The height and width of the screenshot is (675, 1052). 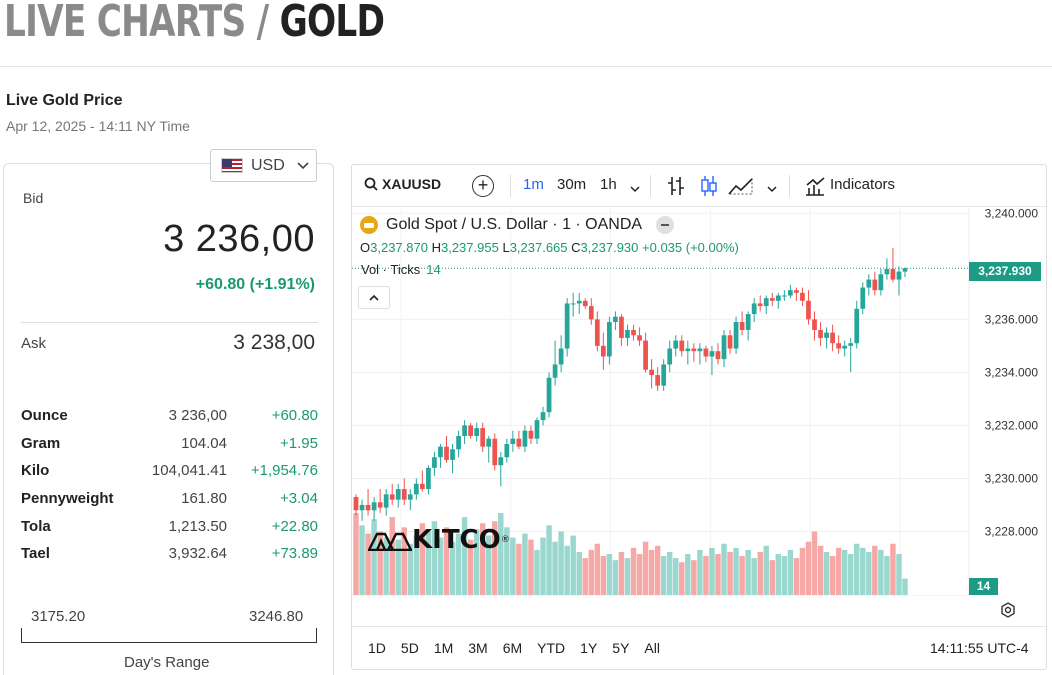 What do you see at coordinates (1012, 372) in the screenshot?
I see `price-tick-label: 3,234.000` at bounding box center [1012, 372].